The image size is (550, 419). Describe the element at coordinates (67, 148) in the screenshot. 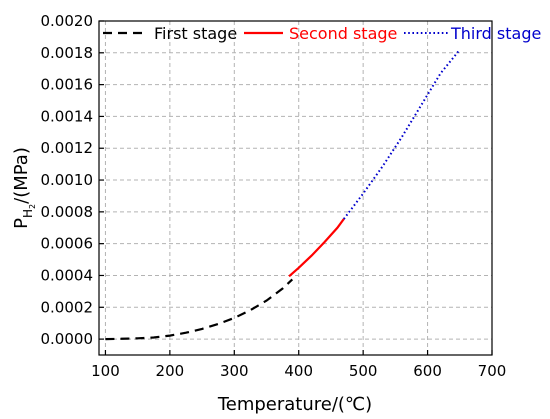

I see `y-tick-label: 0.0012` at that location.